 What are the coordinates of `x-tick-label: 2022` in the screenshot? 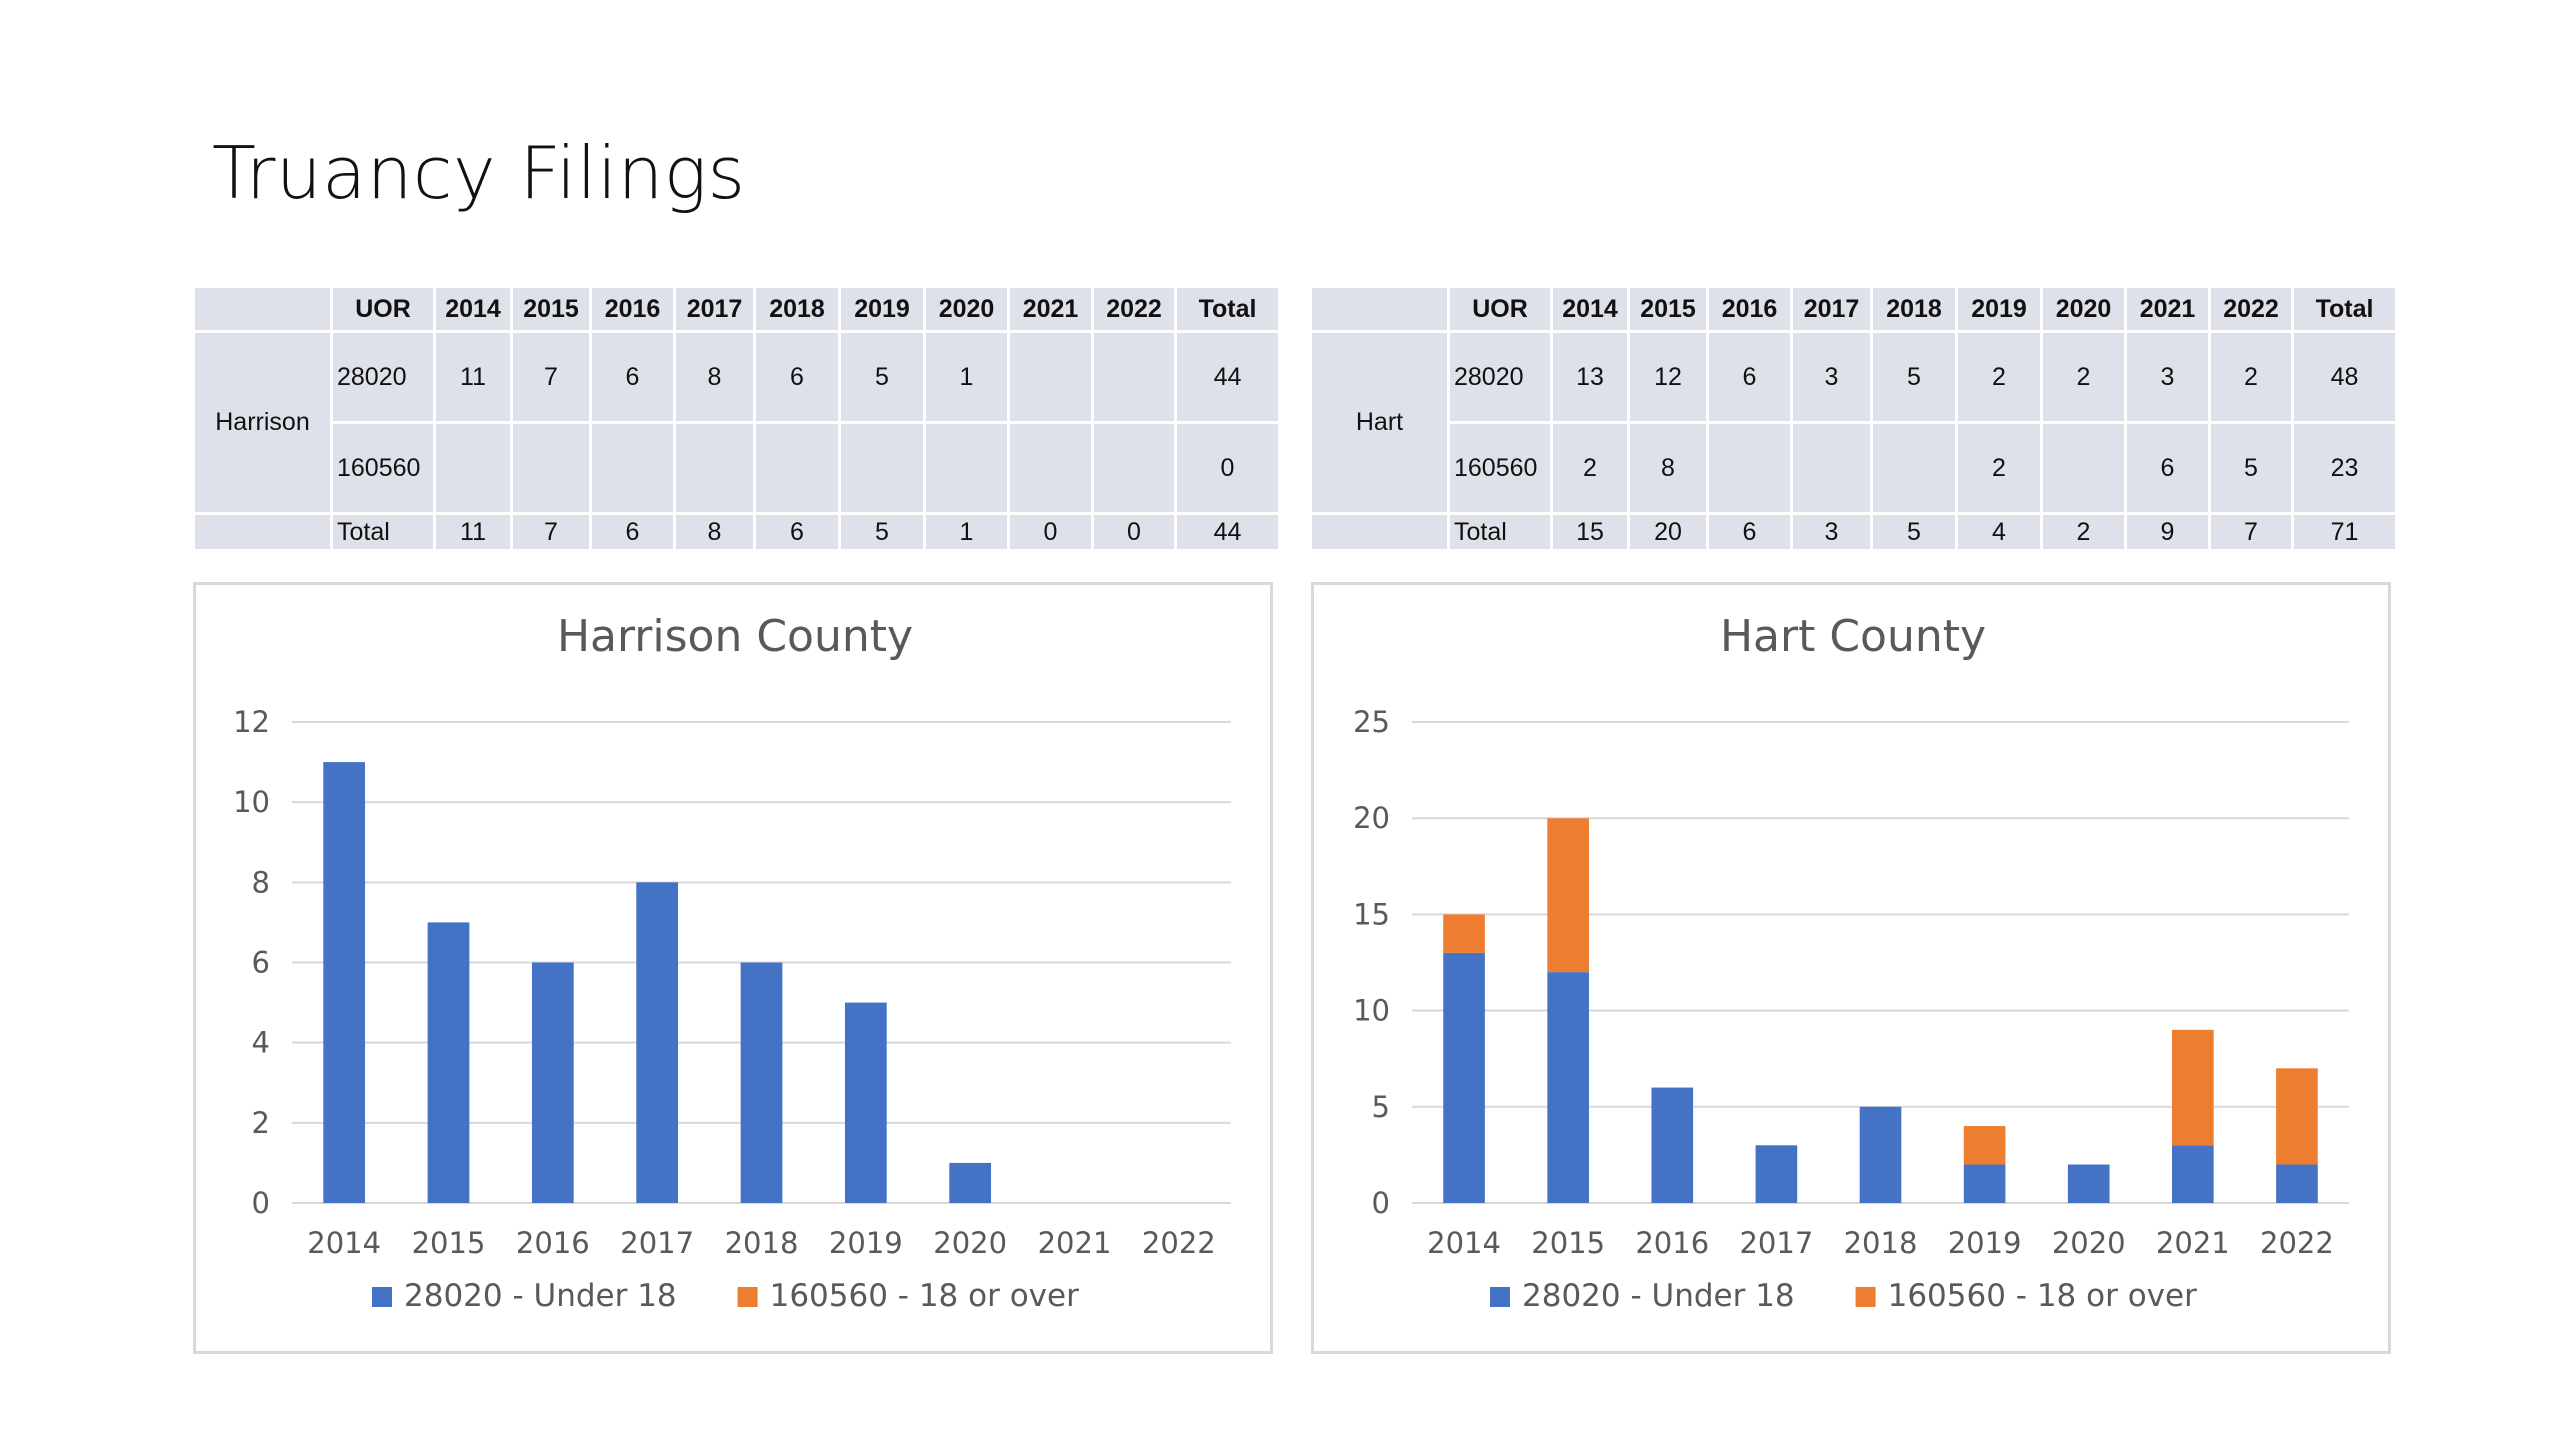 It's located at (1179, 1243).